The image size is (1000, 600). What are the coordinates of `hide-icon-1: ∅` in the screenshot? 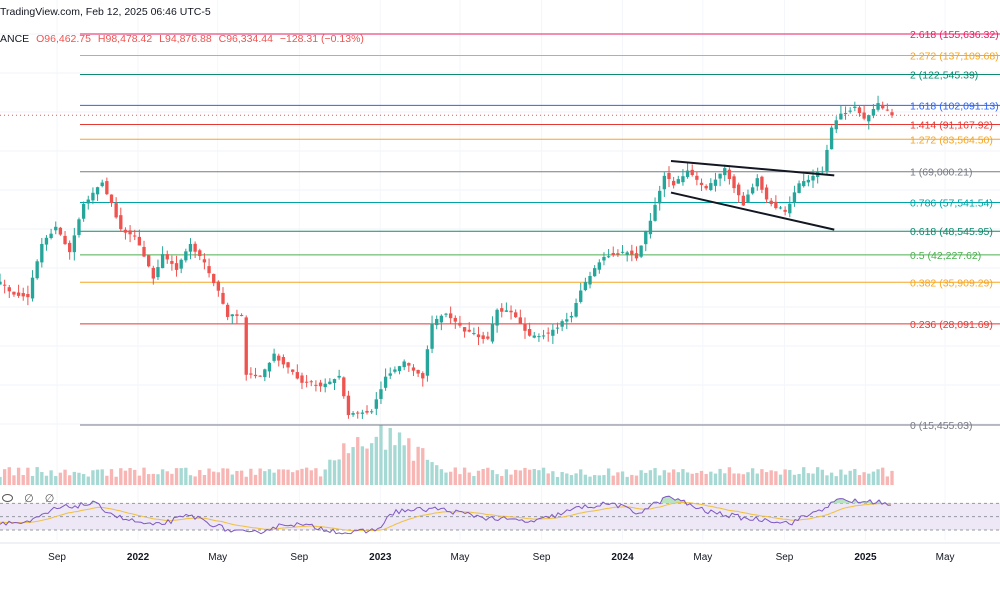 It's located at (29, 499).